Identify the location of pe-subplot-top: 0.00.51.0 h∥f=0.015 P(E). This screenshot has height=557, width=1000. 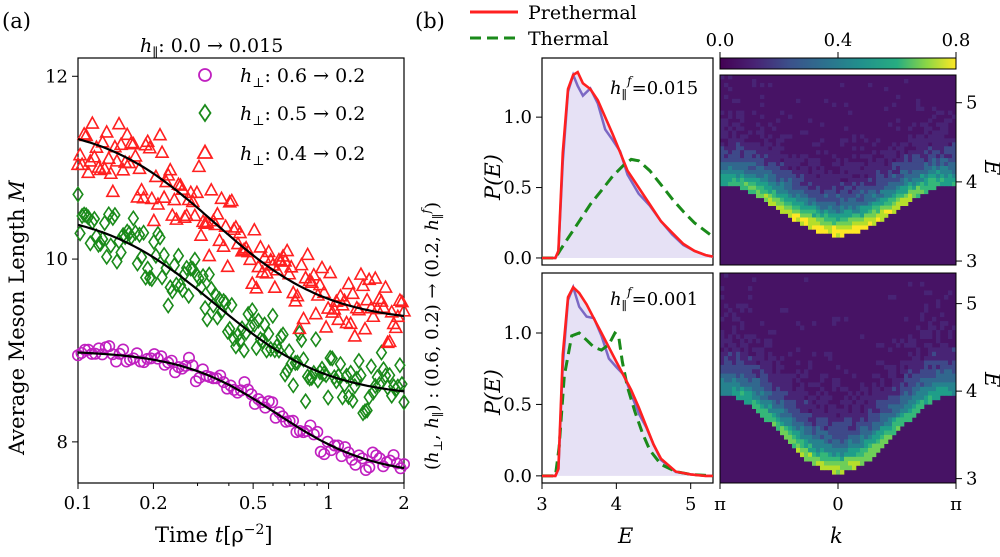
(597, 163).